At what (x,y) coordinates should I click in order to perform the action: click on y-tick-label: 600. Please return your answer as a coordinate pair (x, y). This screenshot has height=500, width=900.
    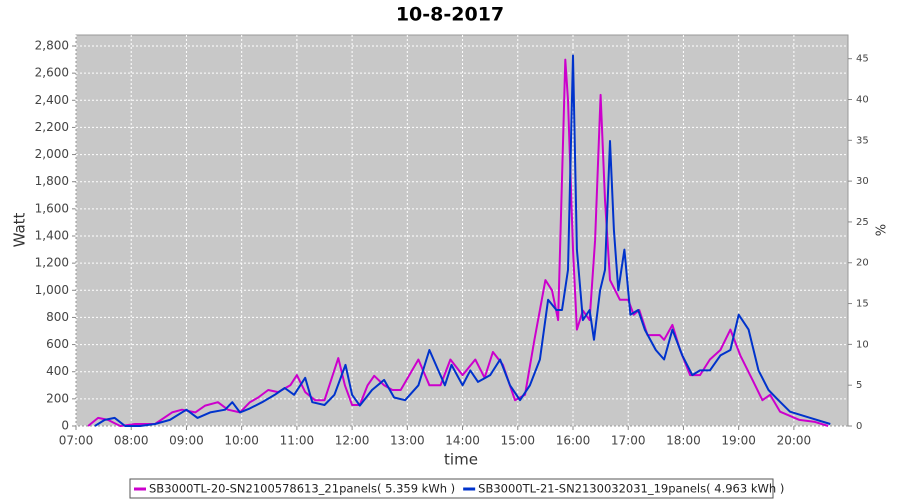
    Looking at the image, I should click on (57, 344).